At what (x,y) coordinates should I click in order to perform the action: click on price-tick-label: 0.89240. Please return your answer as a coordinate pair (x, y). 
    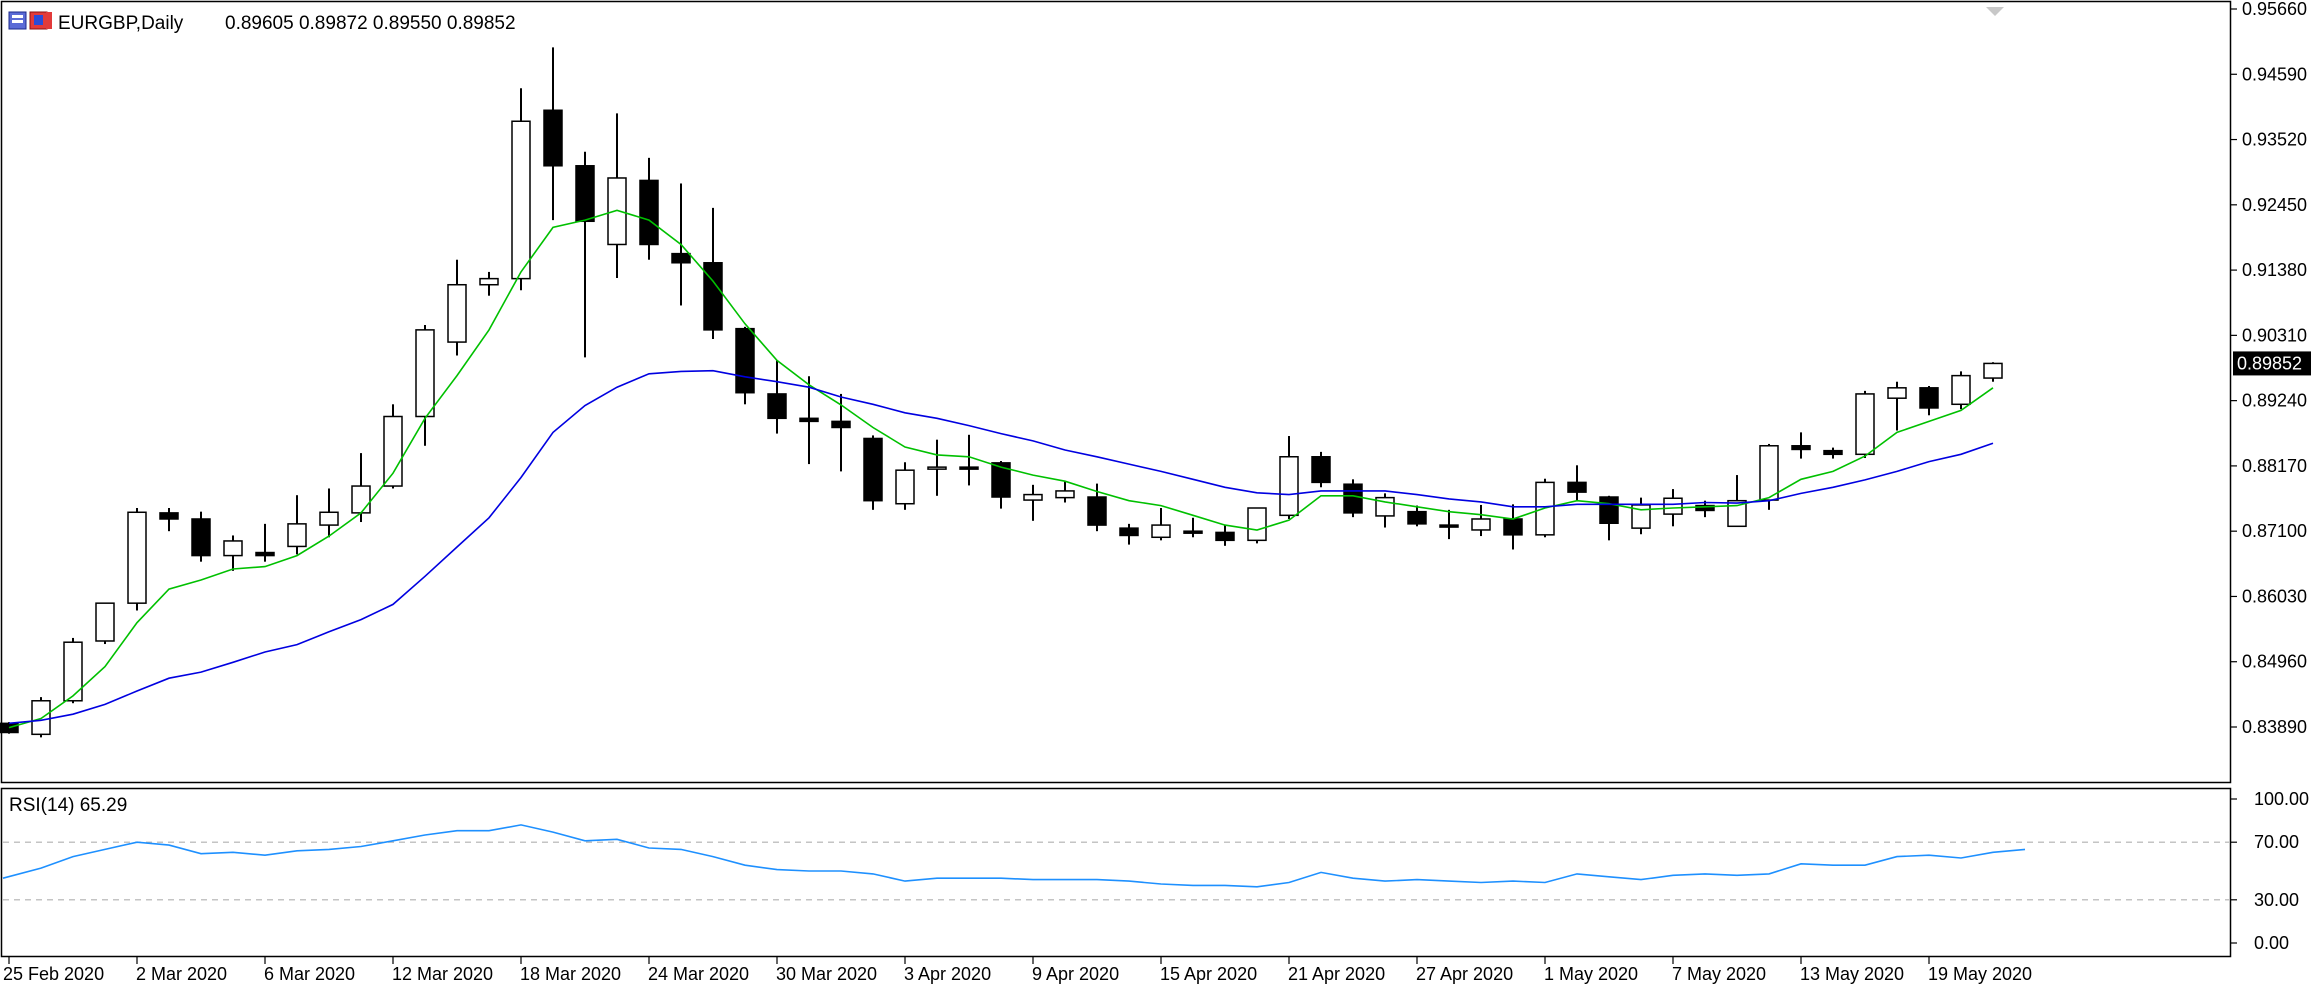
    Looking at the image, I should click on (2274, 401).